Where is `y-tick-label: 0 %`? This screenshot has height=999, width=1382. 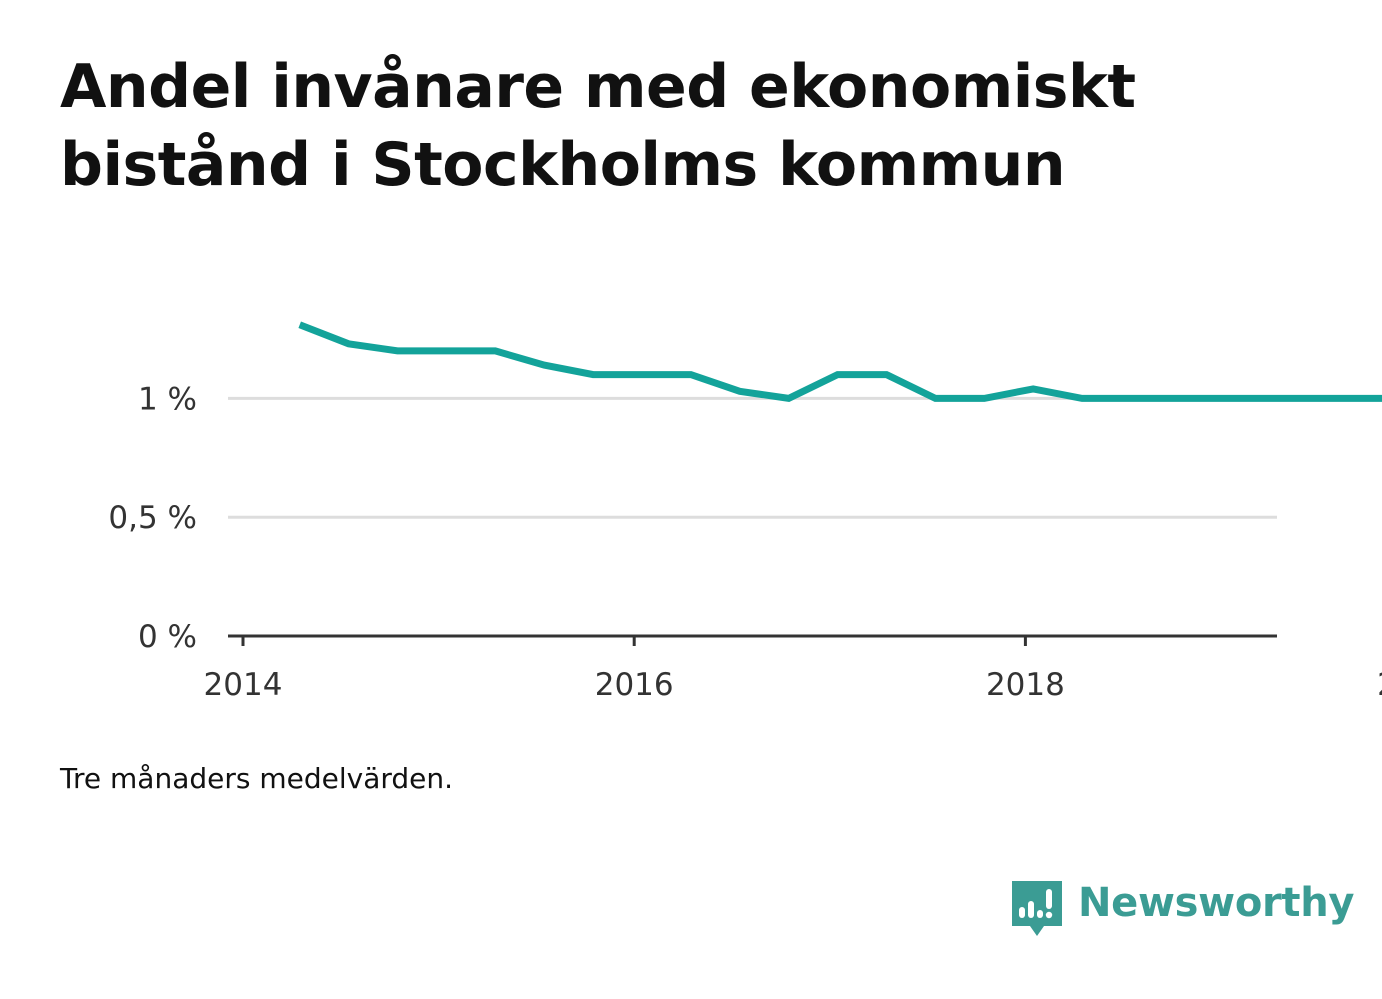 y-tick-label: 0 % is located at coordinates (167, 637).